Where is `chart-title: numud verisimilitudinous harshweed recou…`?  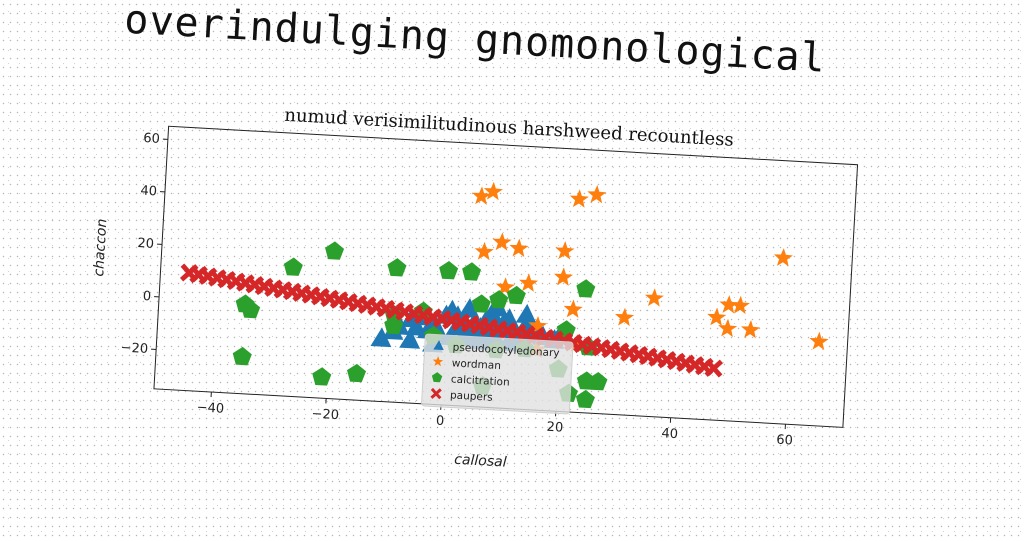 chart-title: numud verisimilitudinous harshweed recou… is located at coordinates (509, 128).